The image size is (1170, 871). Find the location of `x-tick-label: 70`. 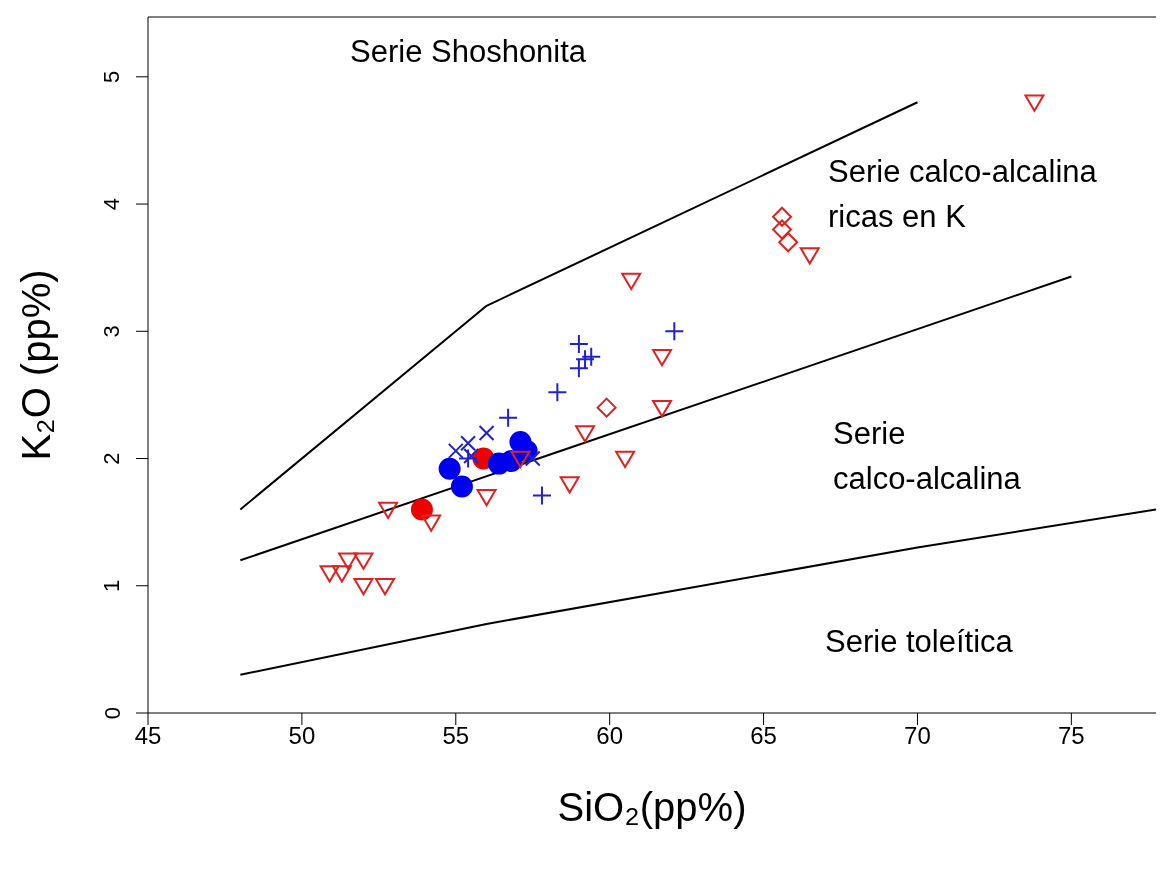

x-tick-label: 70 is located at coordinates (917, 736).